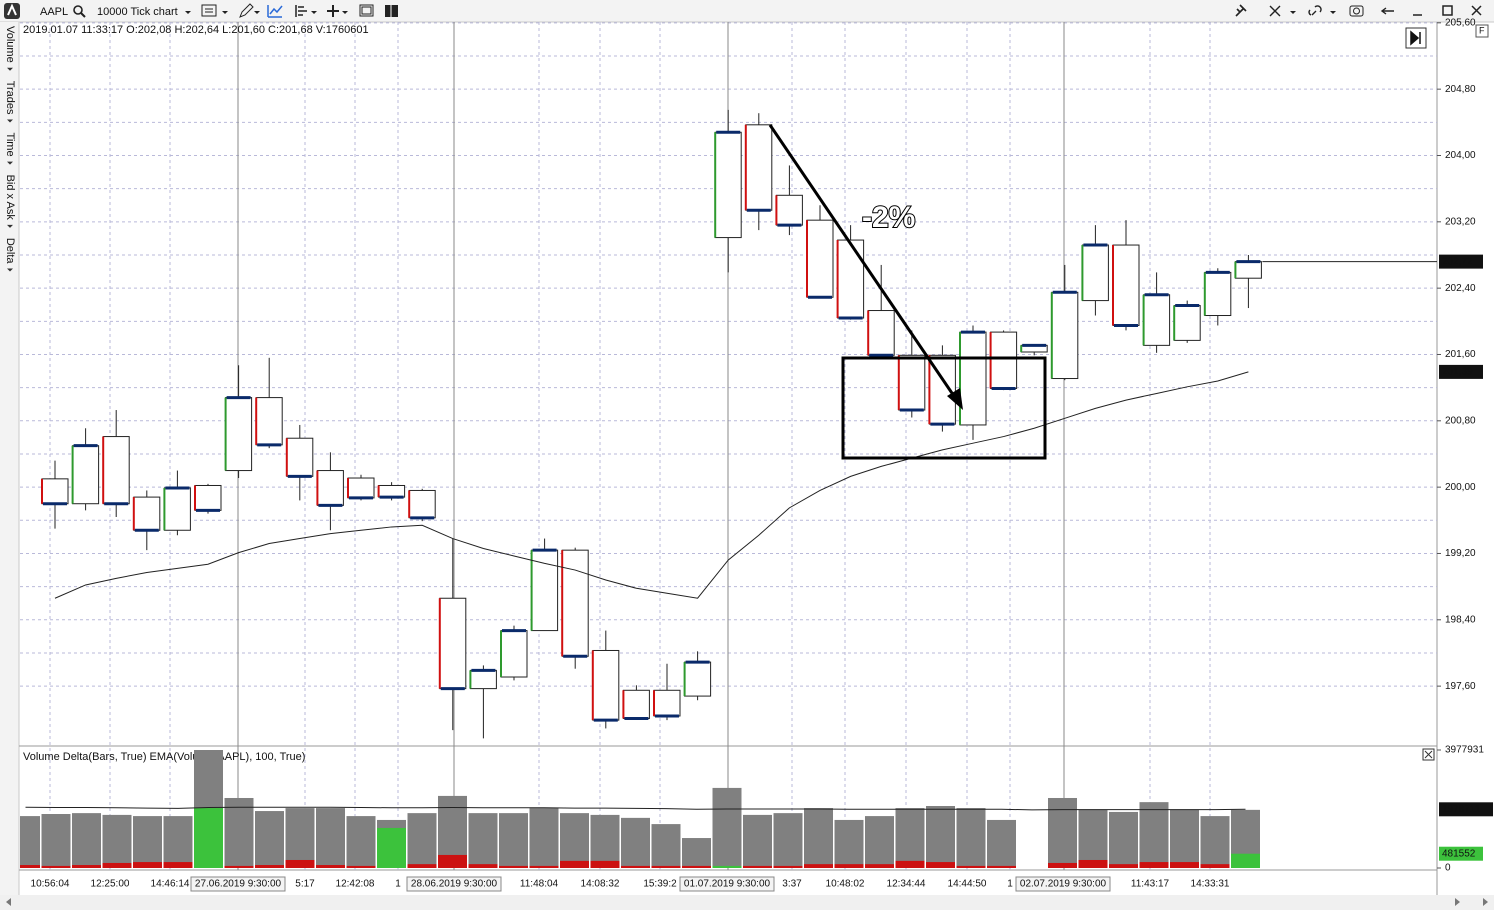 This screenshot has width=1494, height=910. What do you see at coordinates (10, 44) in the screenshot?
I see `side-tab: Volume` at bounding box center [10, 44].